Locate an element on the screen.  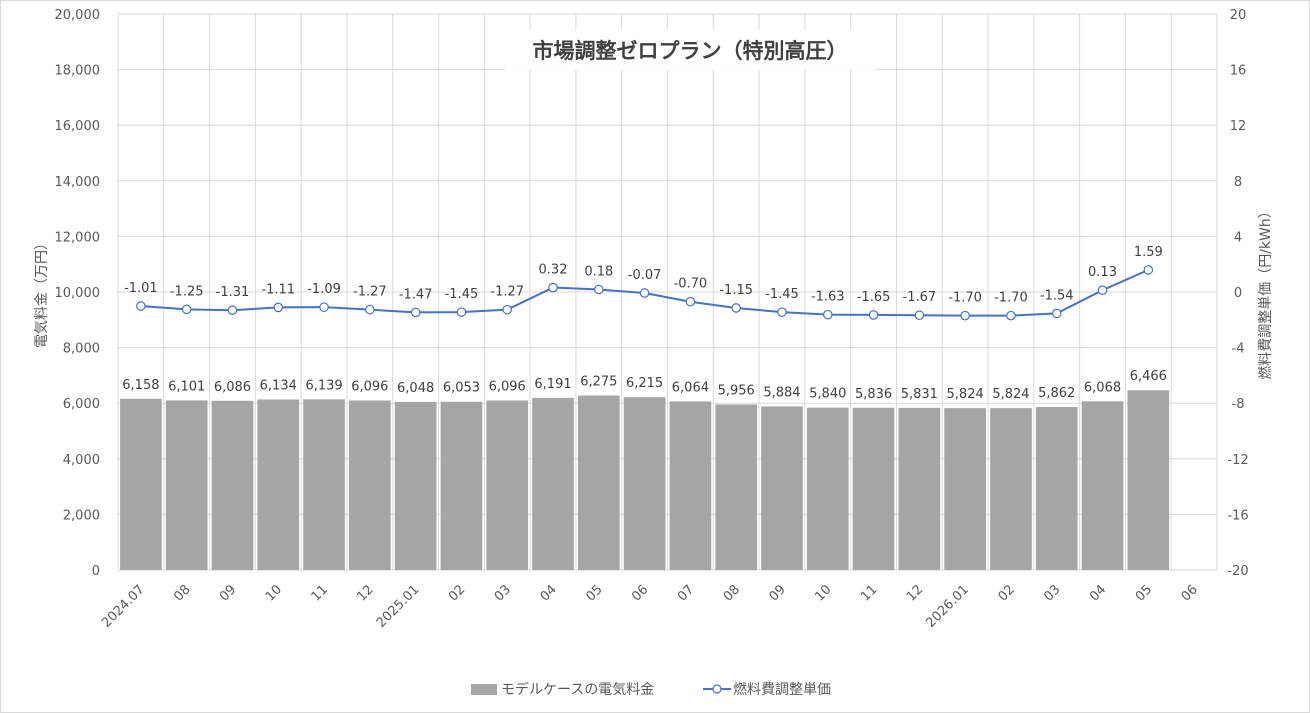
line-data-label: -0.07 is located at coordinates (645, 275).